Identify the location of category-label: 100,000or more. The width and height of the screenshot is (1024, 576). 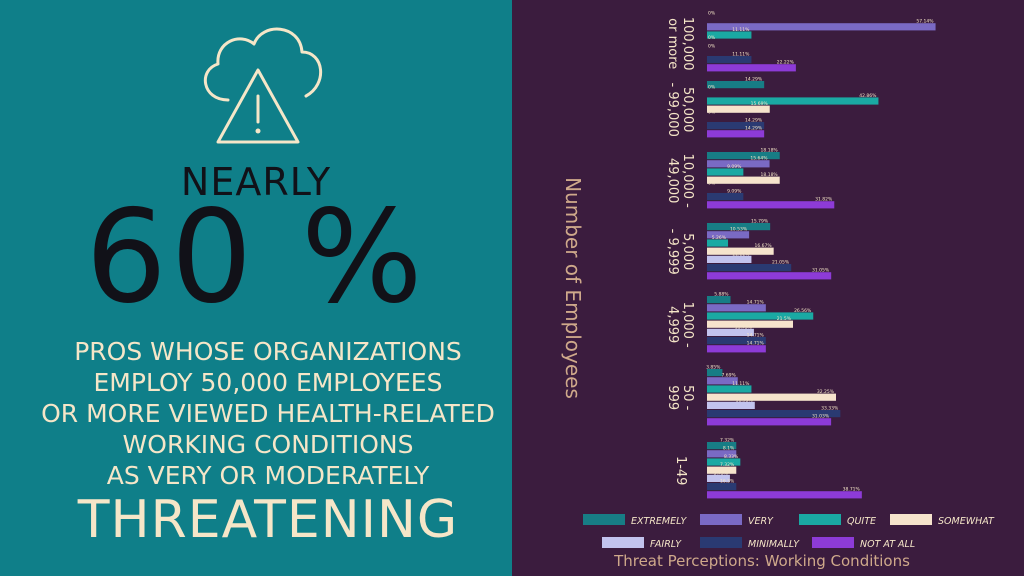
(680, 44).